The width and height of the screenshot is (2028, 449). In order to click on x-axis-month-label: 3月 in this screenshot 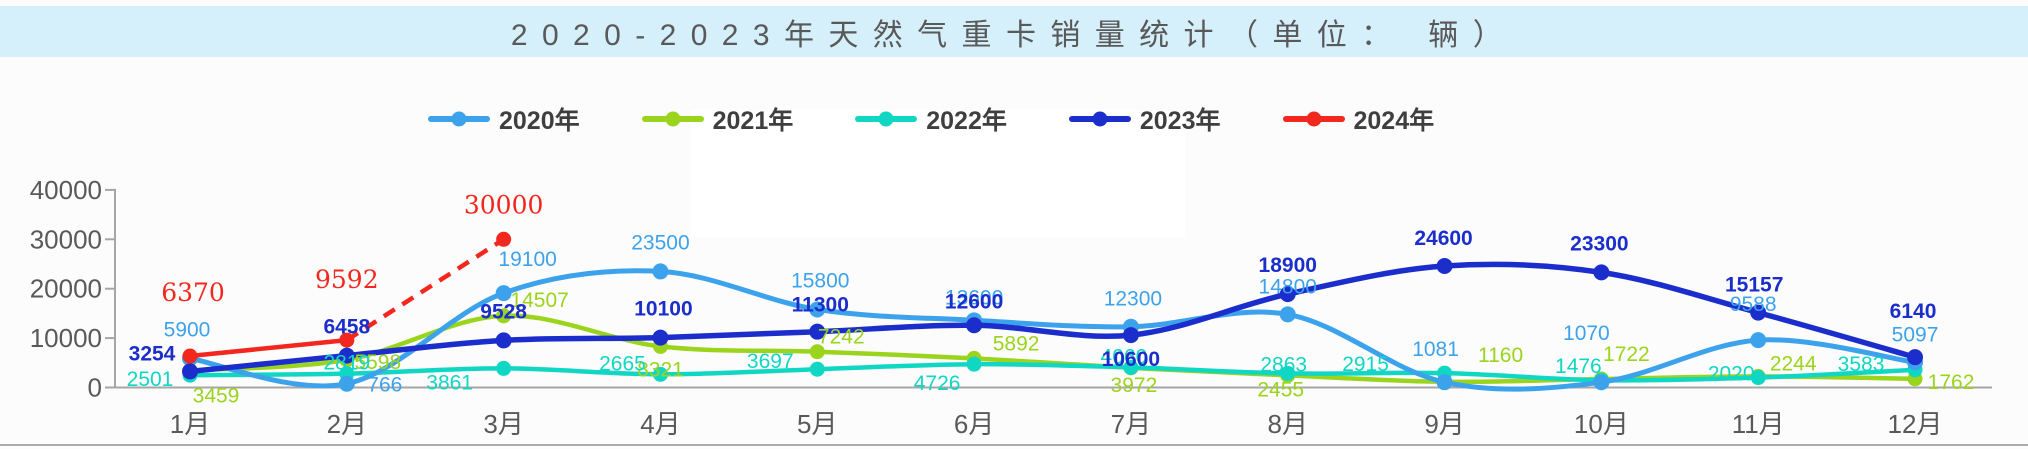, I will do `click(503, 424)`.